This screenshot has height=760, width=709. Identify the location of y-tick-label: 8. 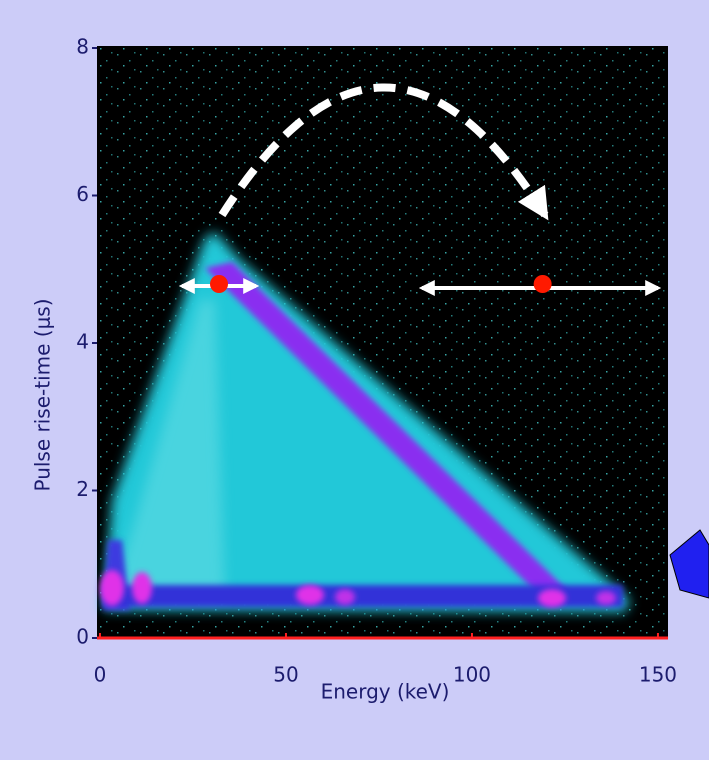
(82, 47).